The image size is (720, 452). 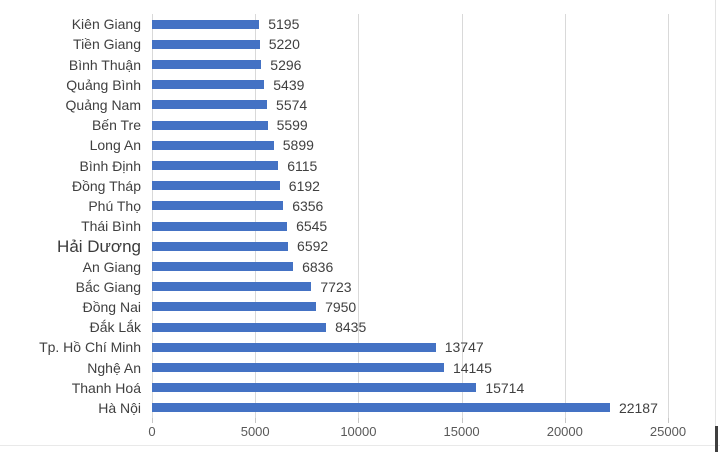 What do you see at coordinates (341, 306) in the screenshot?
I see `data-label: 7950` at bounding box center [341, 306].